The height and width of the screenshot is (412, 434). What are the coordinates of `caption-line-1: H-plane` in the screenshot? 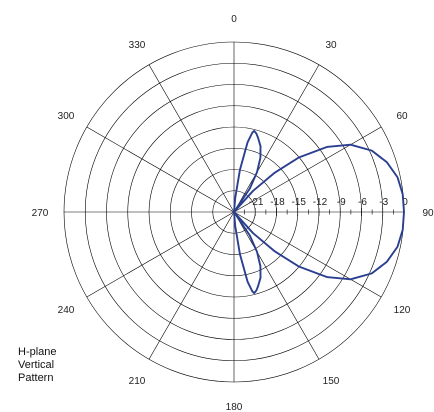 It's located at (37, 352).